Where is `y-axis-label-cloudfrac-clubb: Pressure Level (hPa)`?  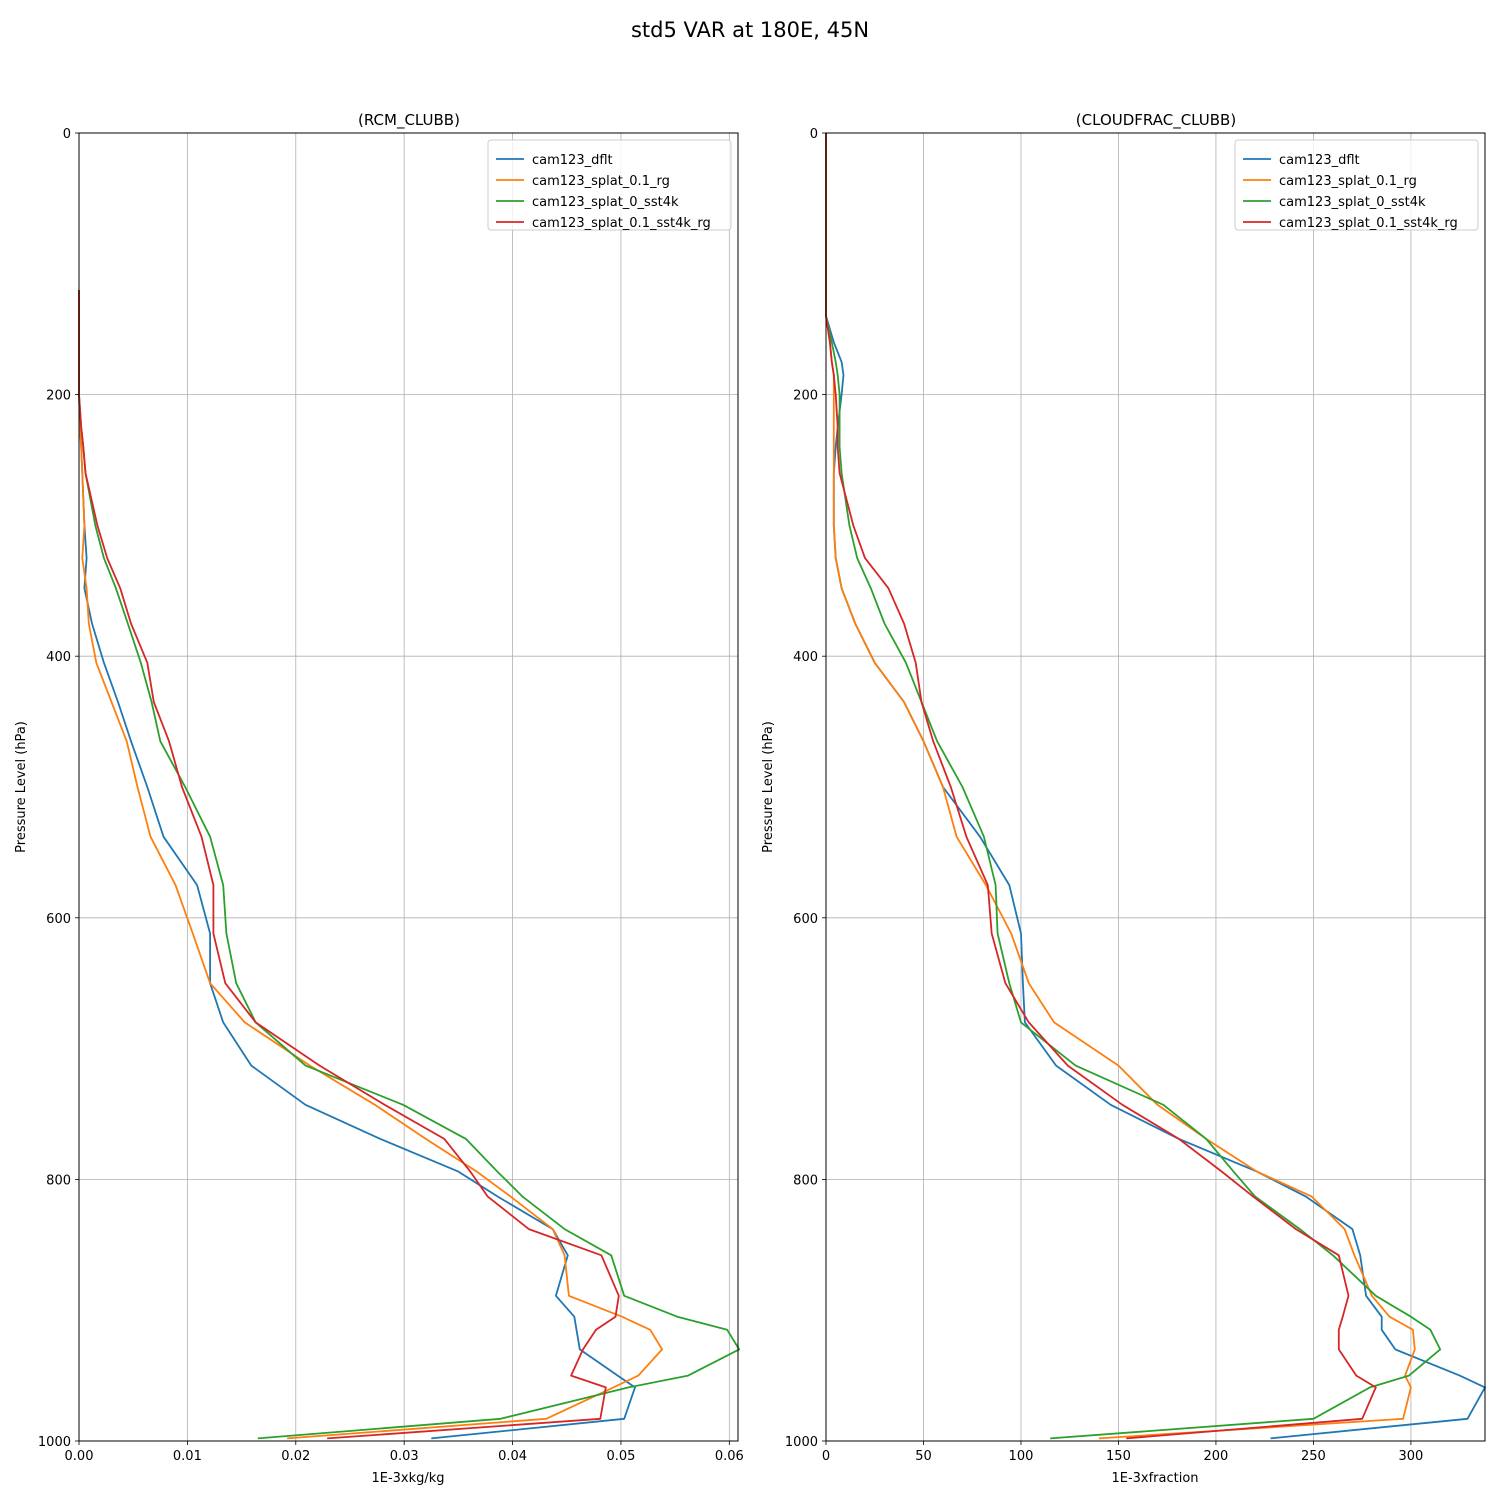 y-axis-label-cloudfrac-clubb: Pressure Level (hPa) is located at coordinates (768, 787).